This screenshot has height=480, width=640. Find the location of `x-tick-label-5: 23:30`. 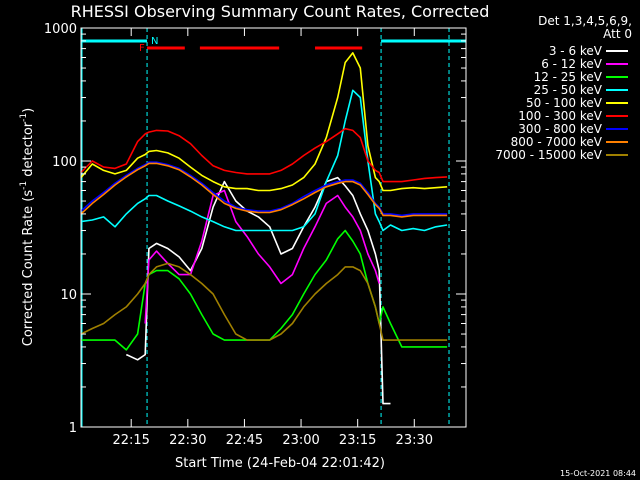

x-tick-label-5: 23:30 is located at coordinates (414, 440).